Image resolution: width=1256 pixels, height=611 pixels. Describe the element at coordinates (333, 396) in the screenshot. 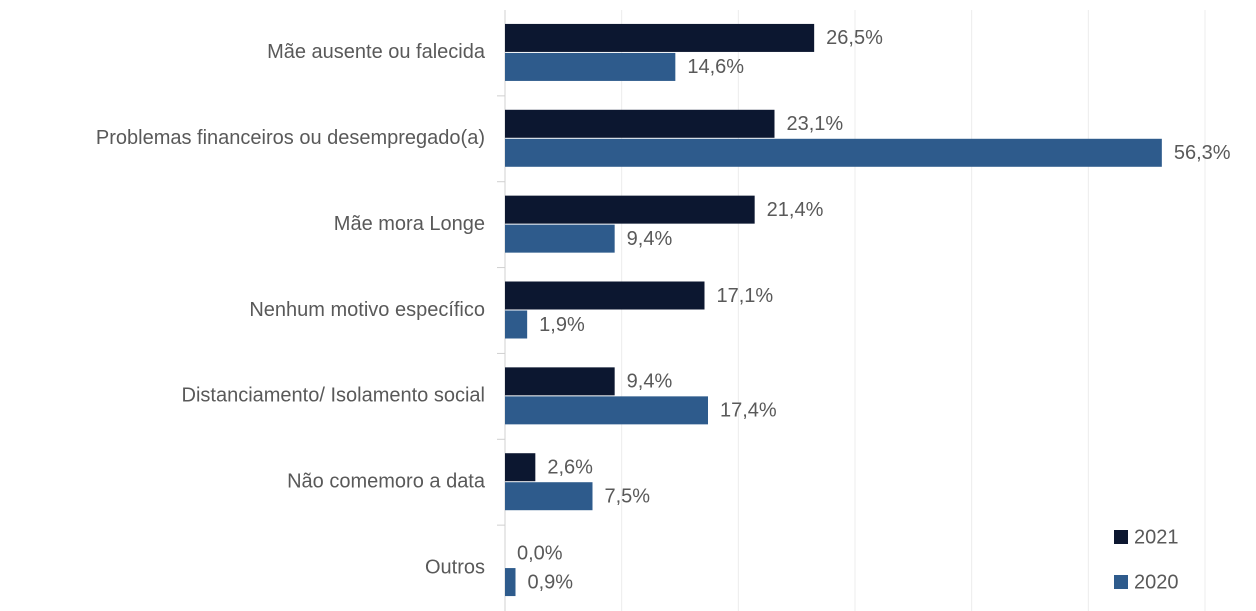

I see `category-label: Distanciamento/ Isolamento social` at that location.